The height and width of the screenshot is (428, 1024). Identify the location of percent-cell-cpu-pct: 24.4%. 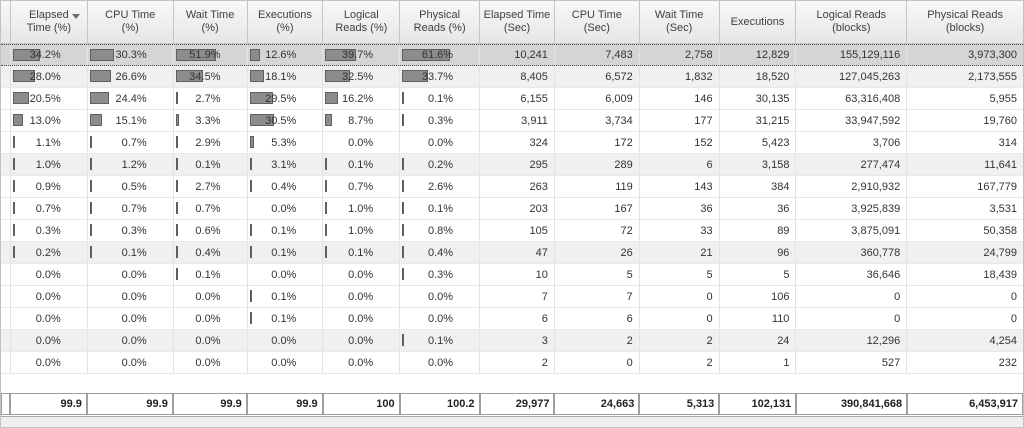
(131, 98).